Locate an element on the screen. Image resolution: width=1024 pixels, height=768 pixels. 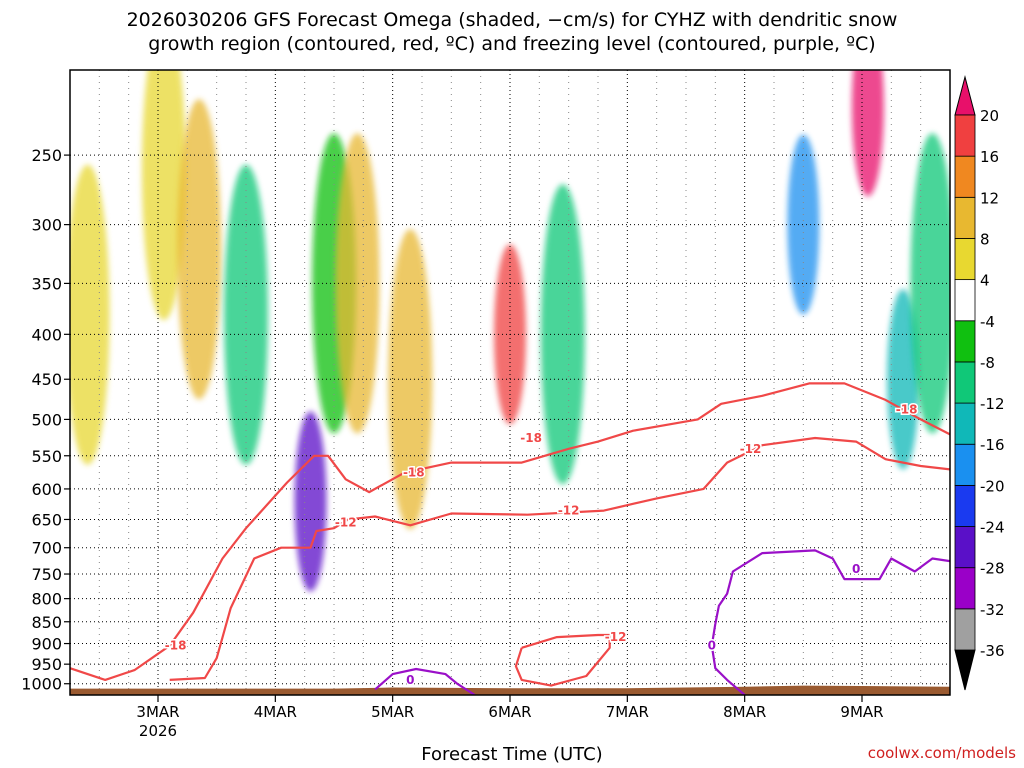
y-tick-label-400: 400 is located at coordinates (46, 334).